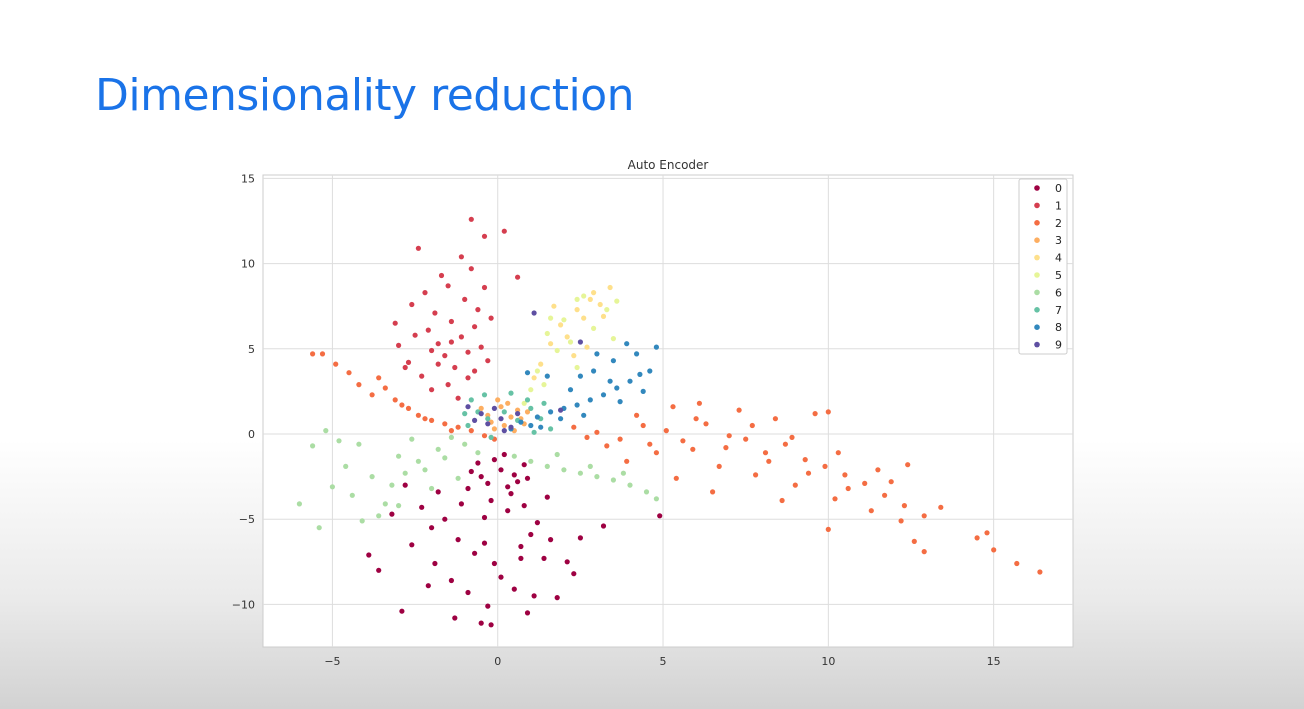 The width and height of the screenshot is (1304, 709). What do you see at coordinates (828, 661) in the screenshot?
I see `x-tick-label: 10` at bounding box center [828, 661].